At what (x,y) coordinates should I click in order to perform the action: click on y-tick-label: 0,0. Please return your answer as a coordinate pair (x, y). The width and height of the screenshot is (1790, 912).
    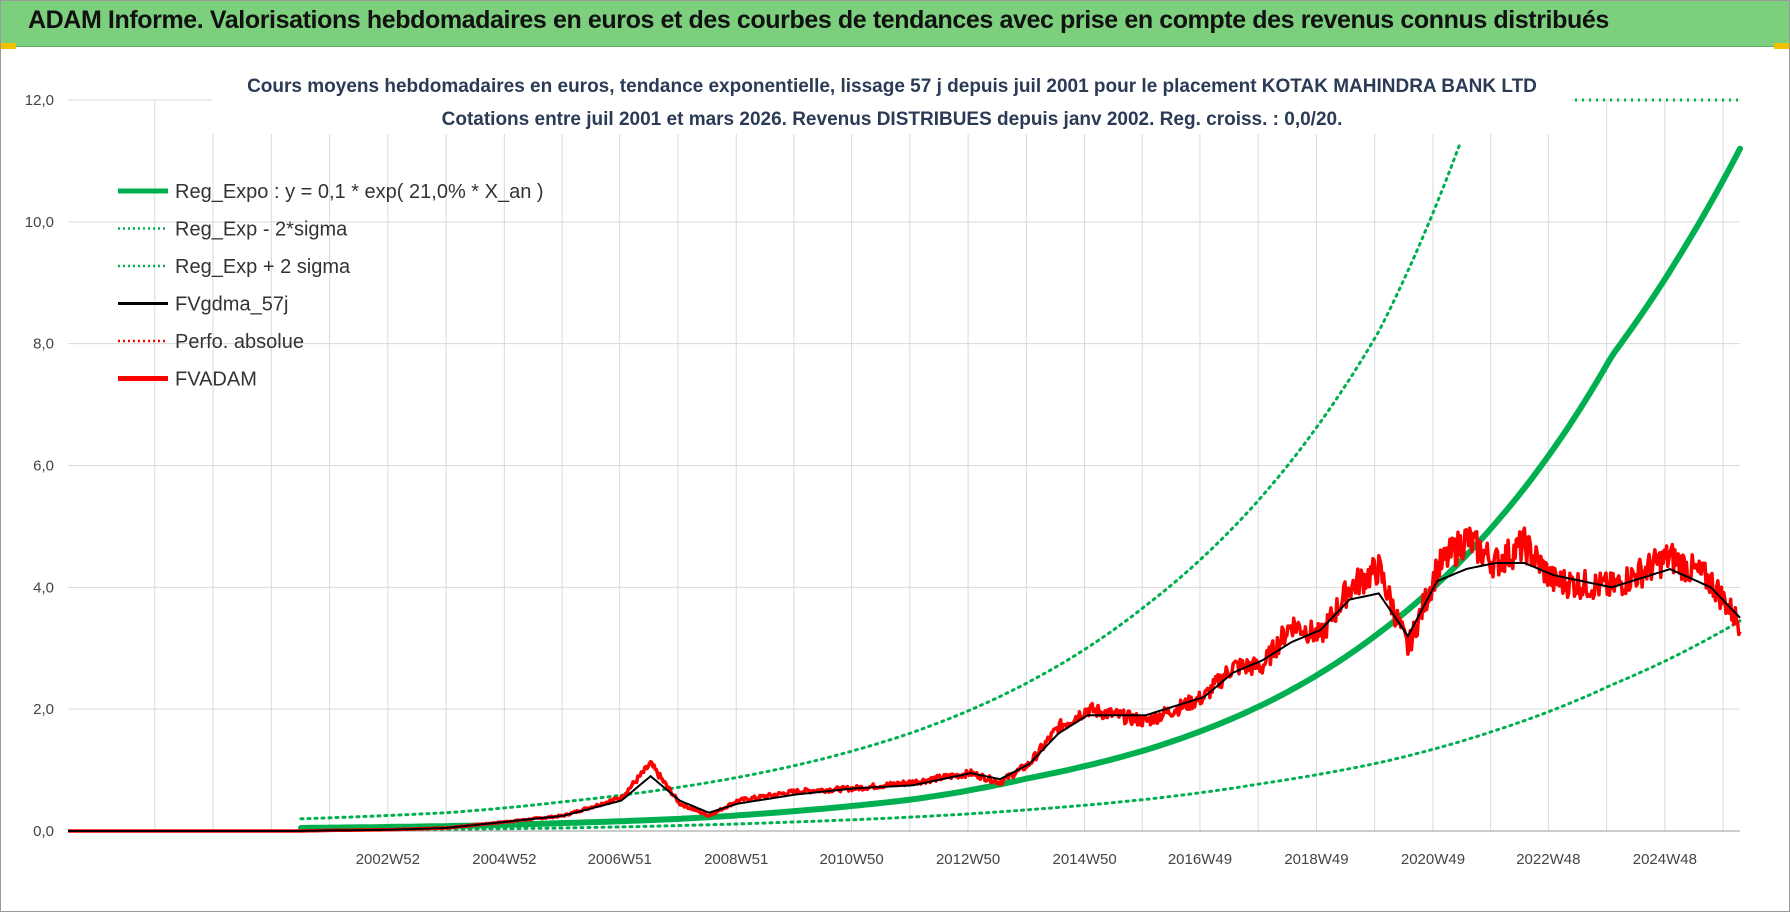
    Looking at the image, I should click on (43, 831).